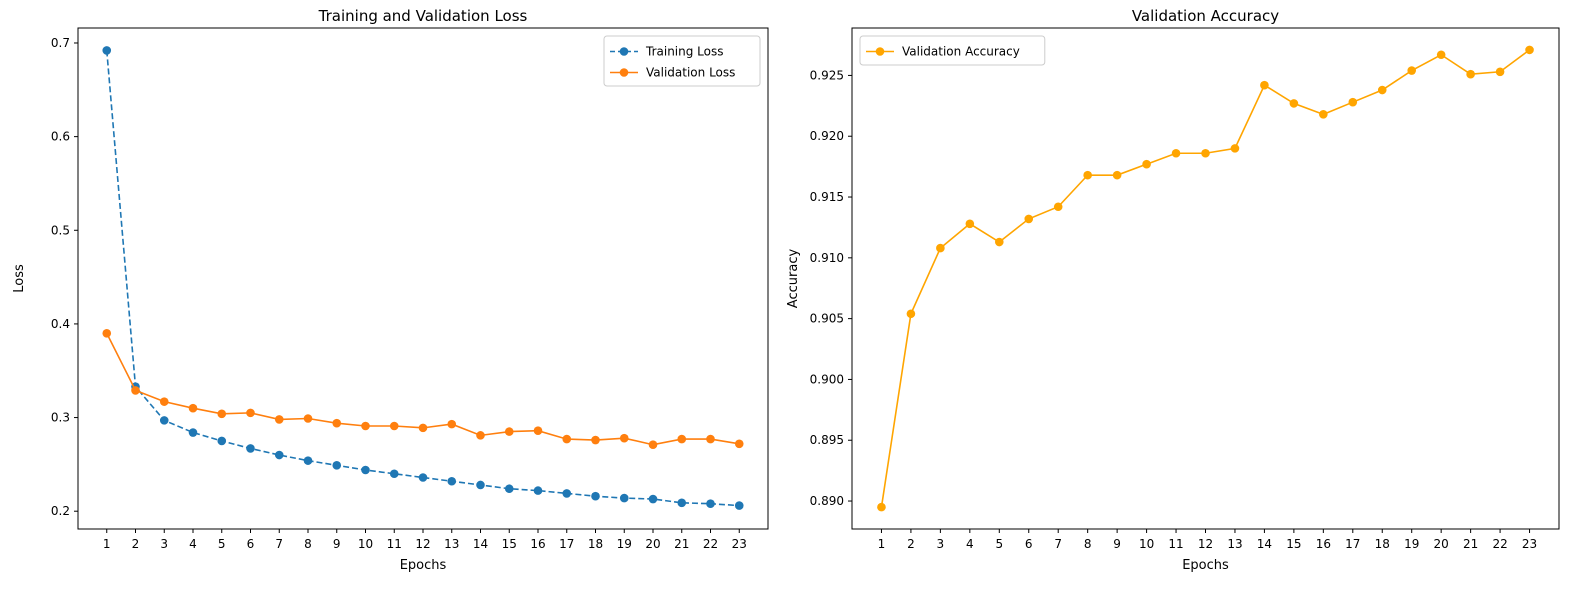 This screenshot has width=1589, height=590. Describe the element at coordinates (222, 544) in the screenshot. I see `loss-x-tick-label-5: 5` at that location.